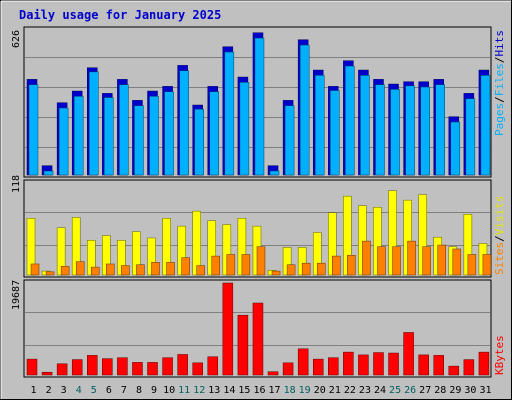  I want to click on legend-hits: Hits, so click(499, 43).